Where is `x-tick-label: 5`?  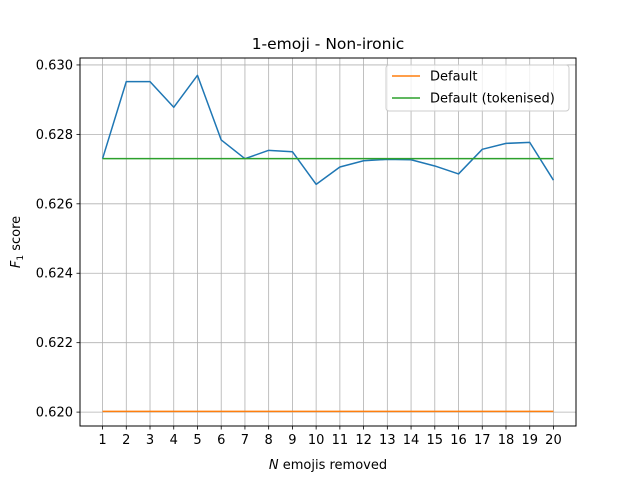
x-tick-label: 5 is located at coordinates (197, 440).